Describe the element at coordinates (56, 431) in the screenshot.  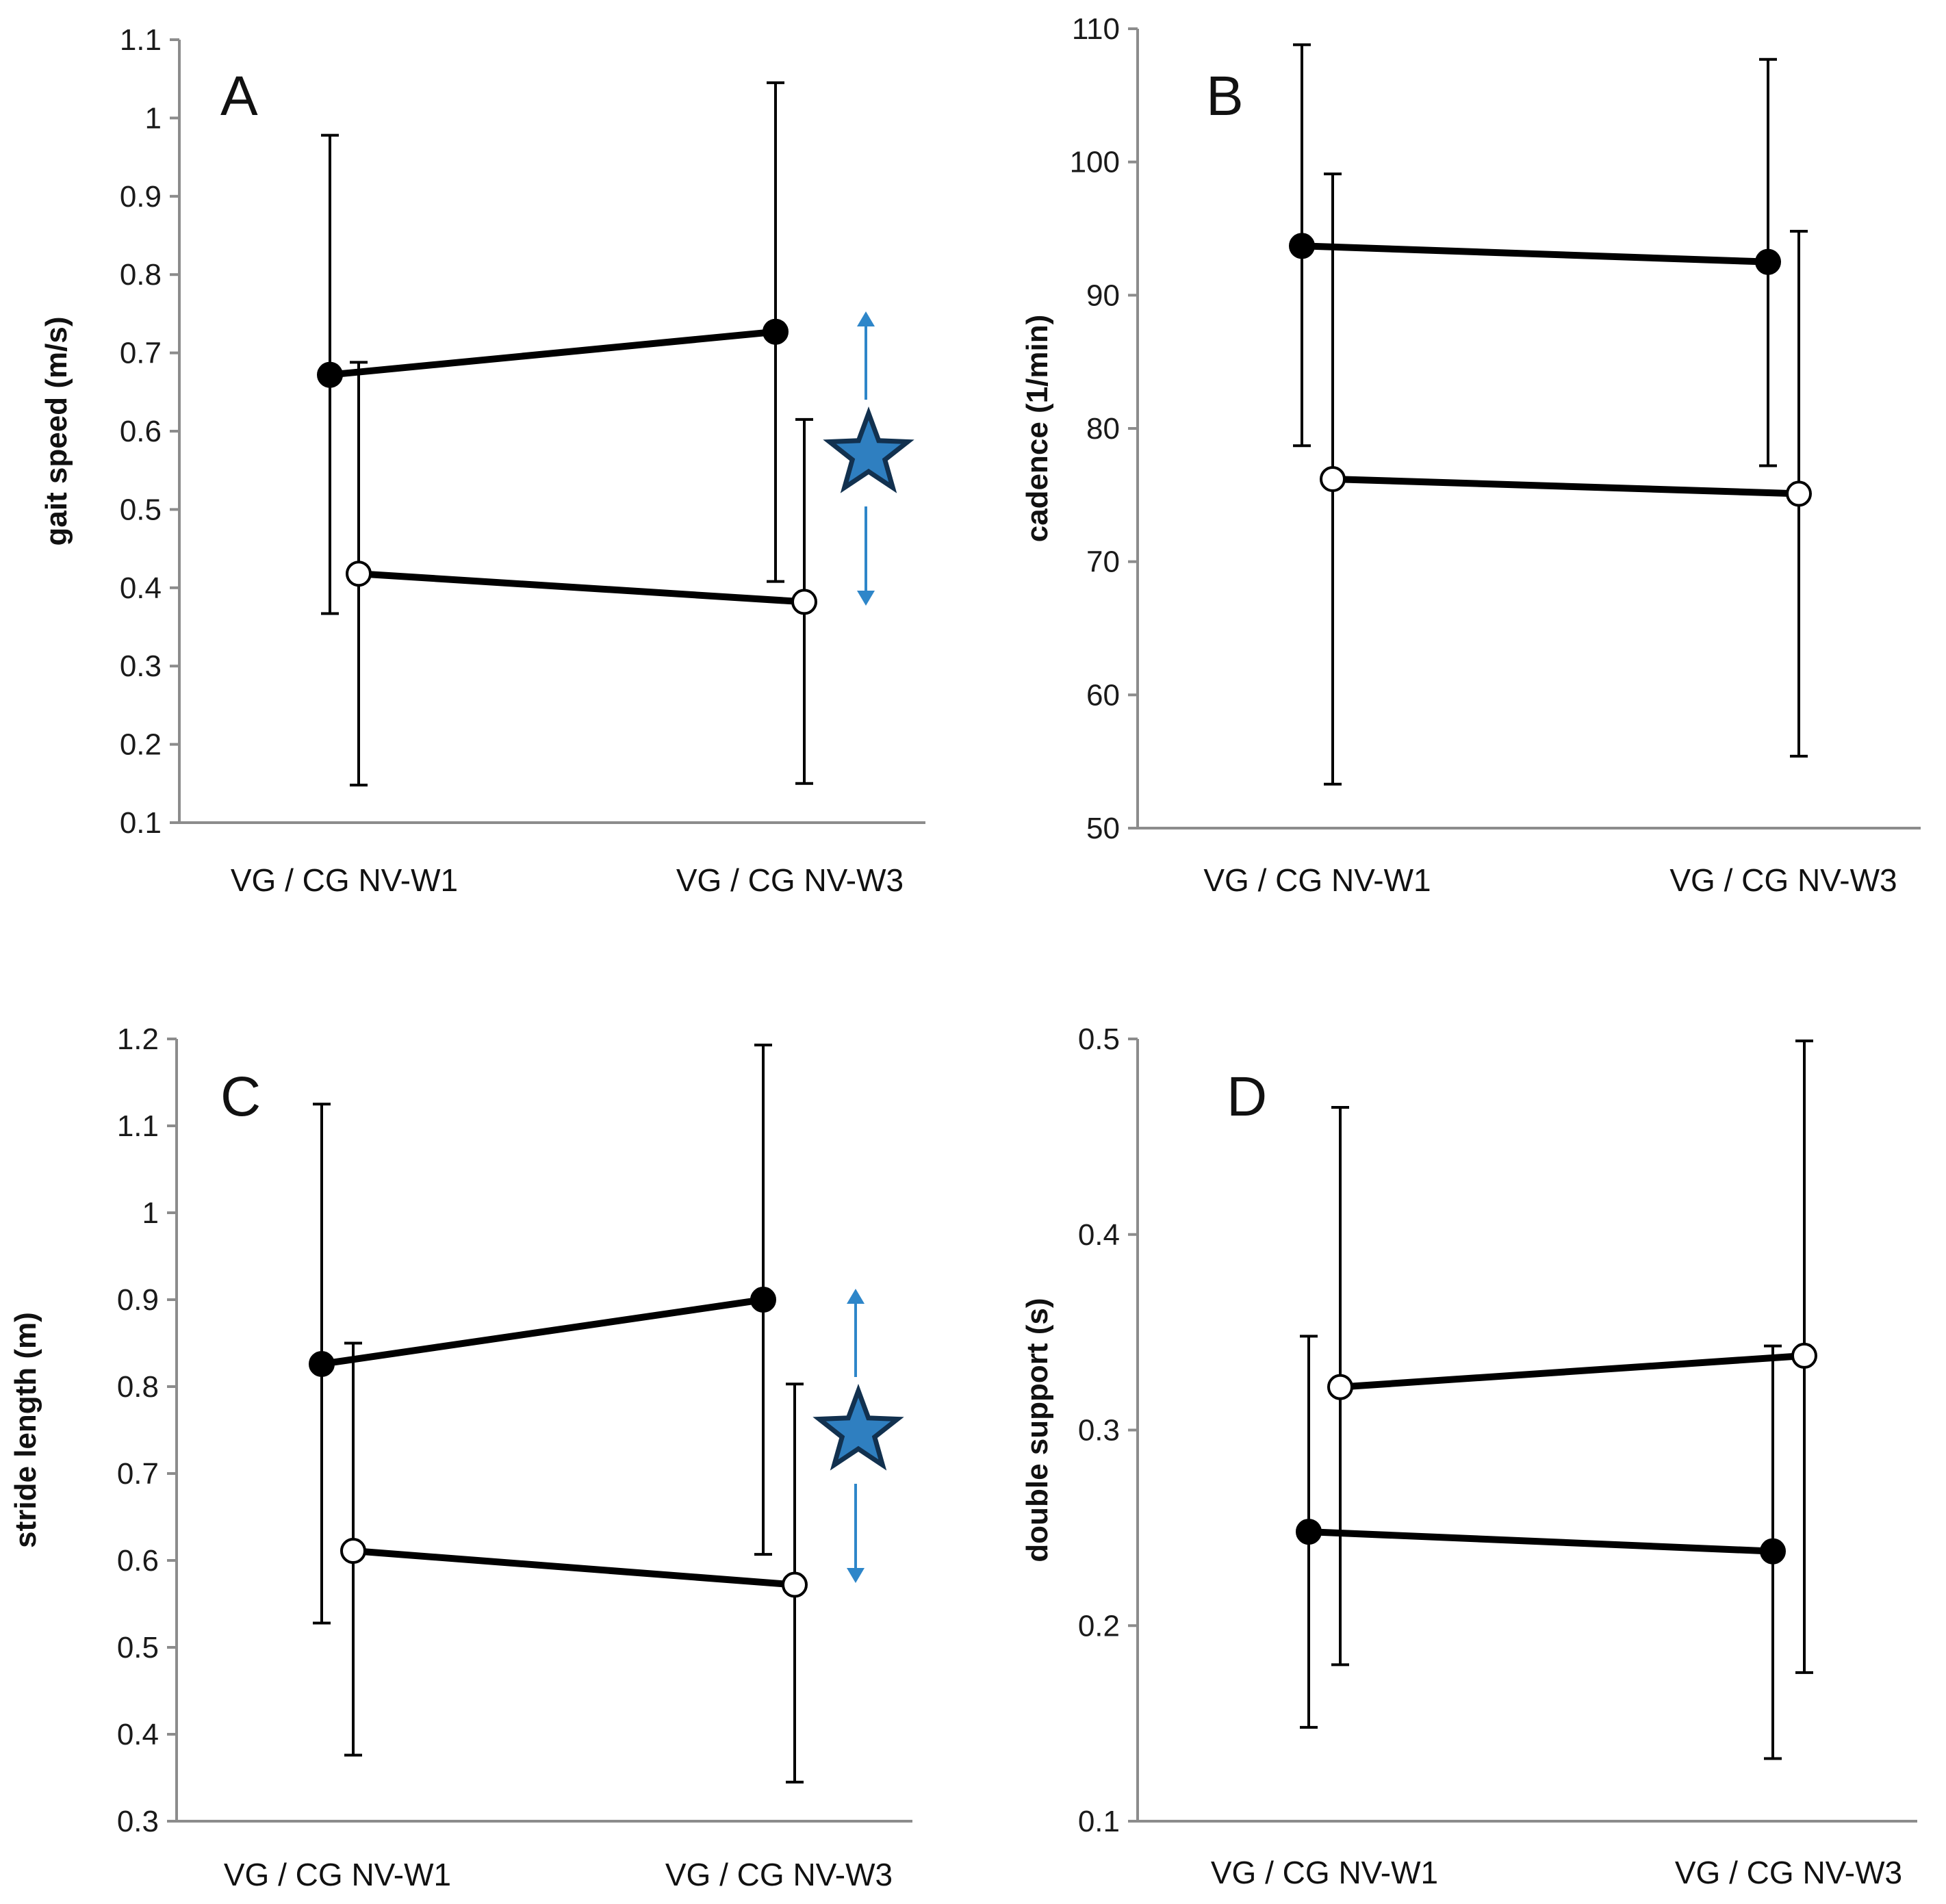
I see `y-axis-title: gait speed (m/s)` at that location.